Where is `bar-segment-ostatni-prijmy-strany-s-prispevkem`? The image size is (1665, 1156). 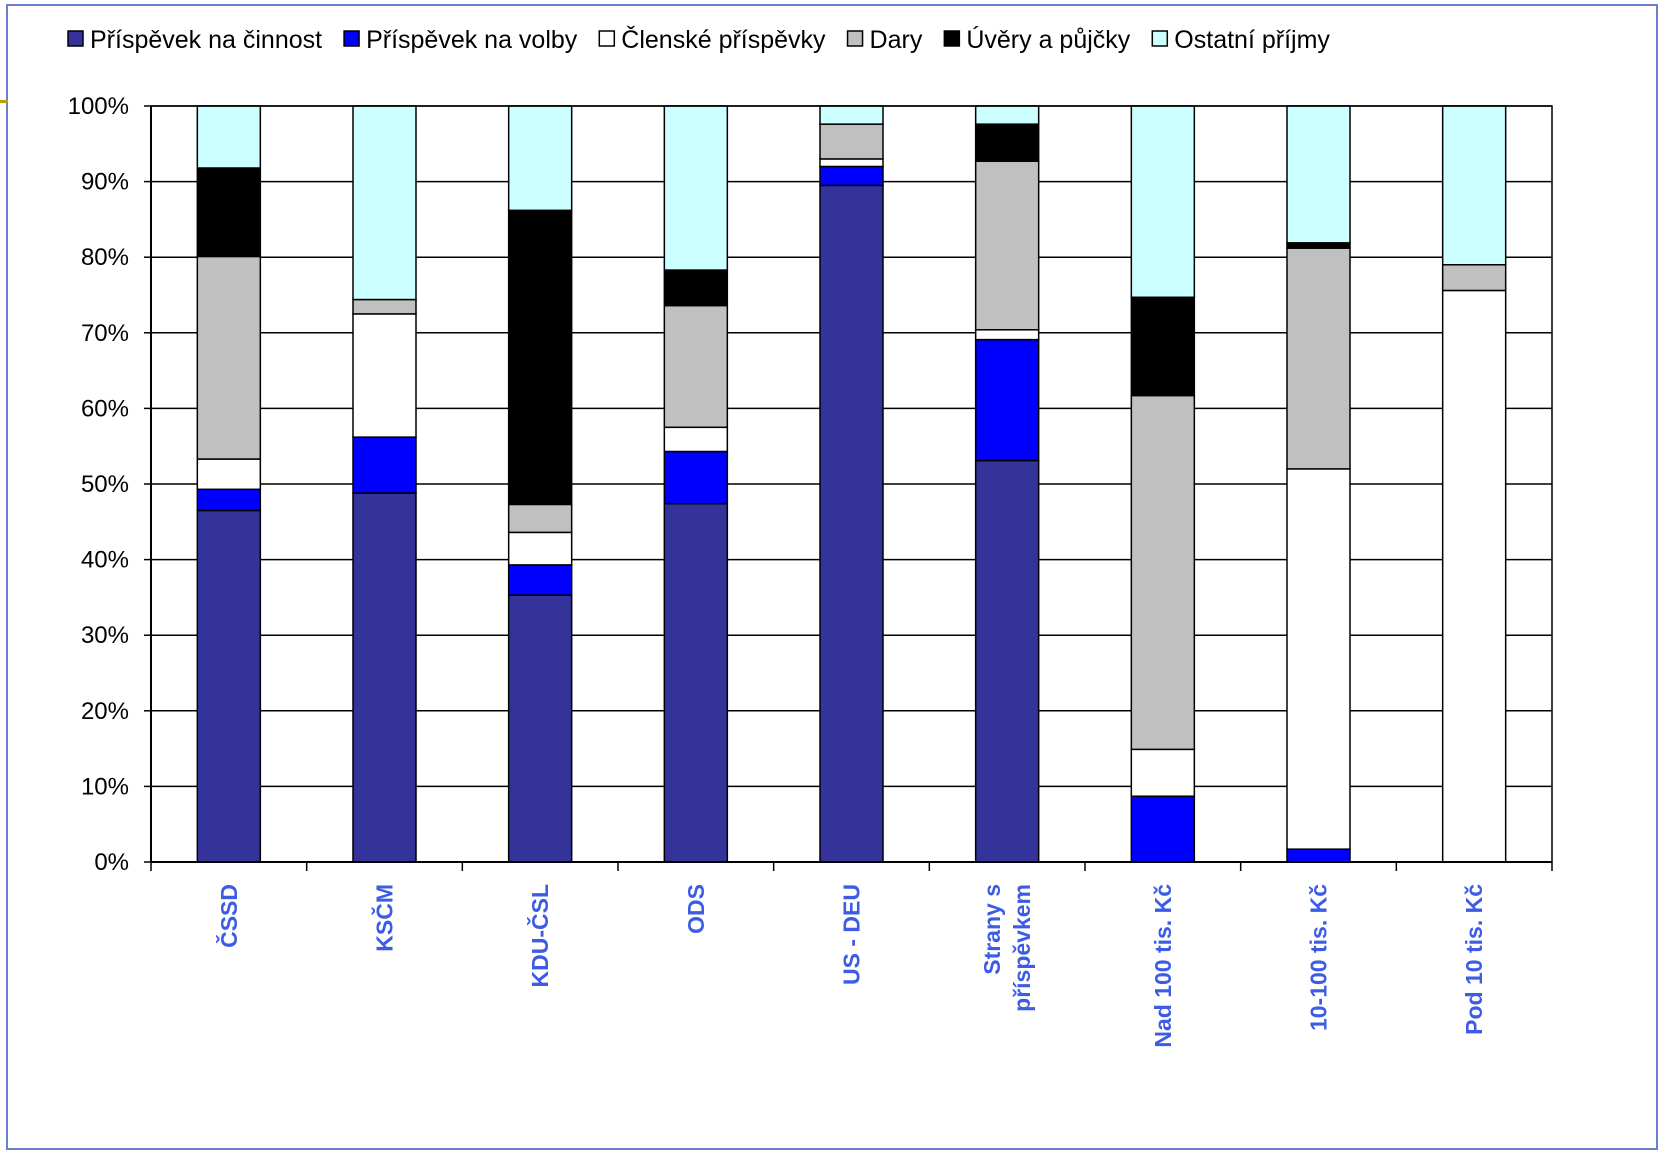 bar-segment-ostatni-prijmy-strany-s-prispevkem is located at coordinates (1007, 115).